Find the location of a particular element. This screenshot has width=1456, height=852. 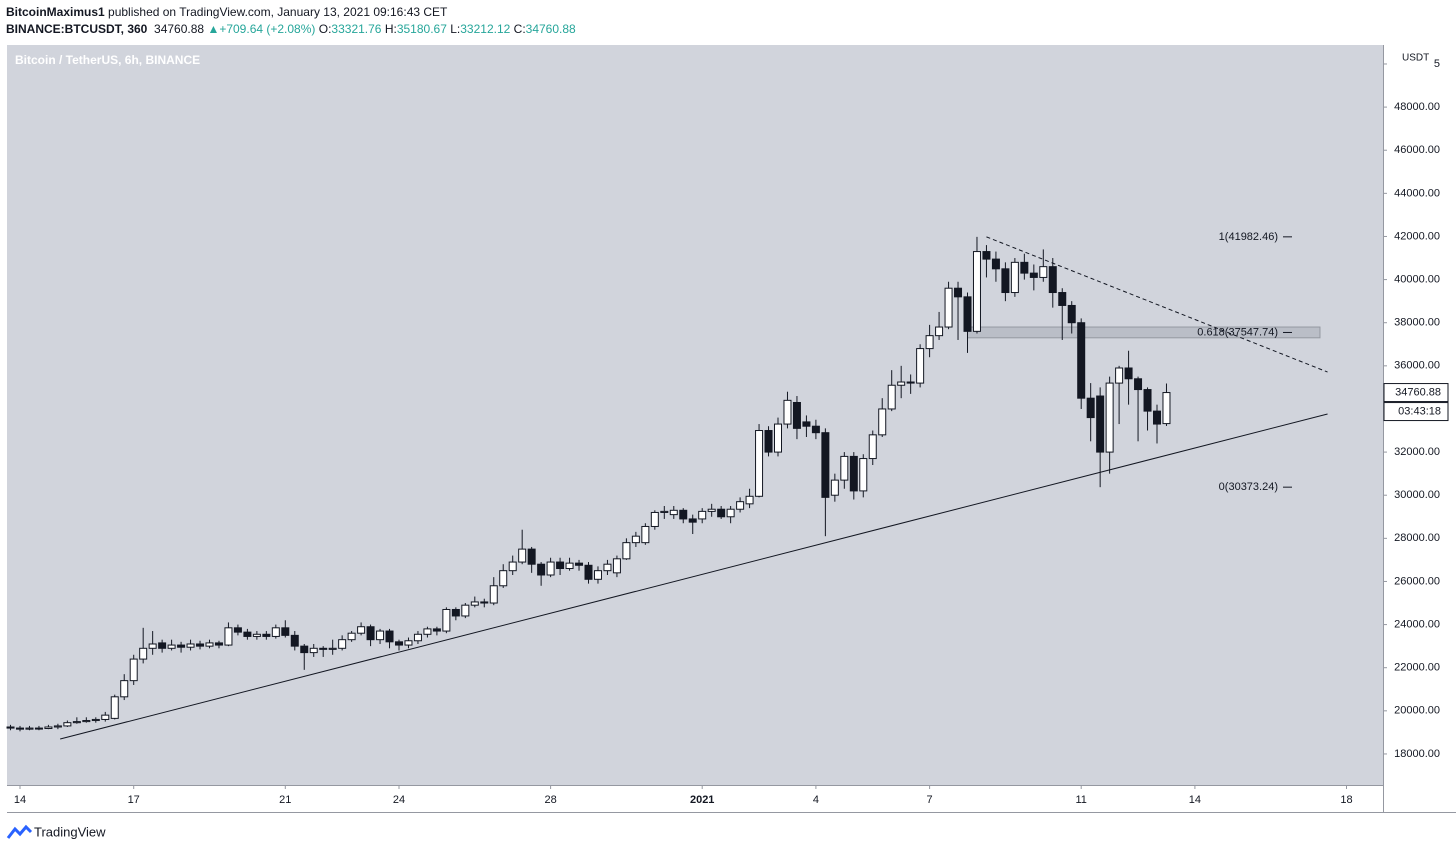

symbol: BINANCE:BTCUSDT, 360 is located at coordinates (77, 29).